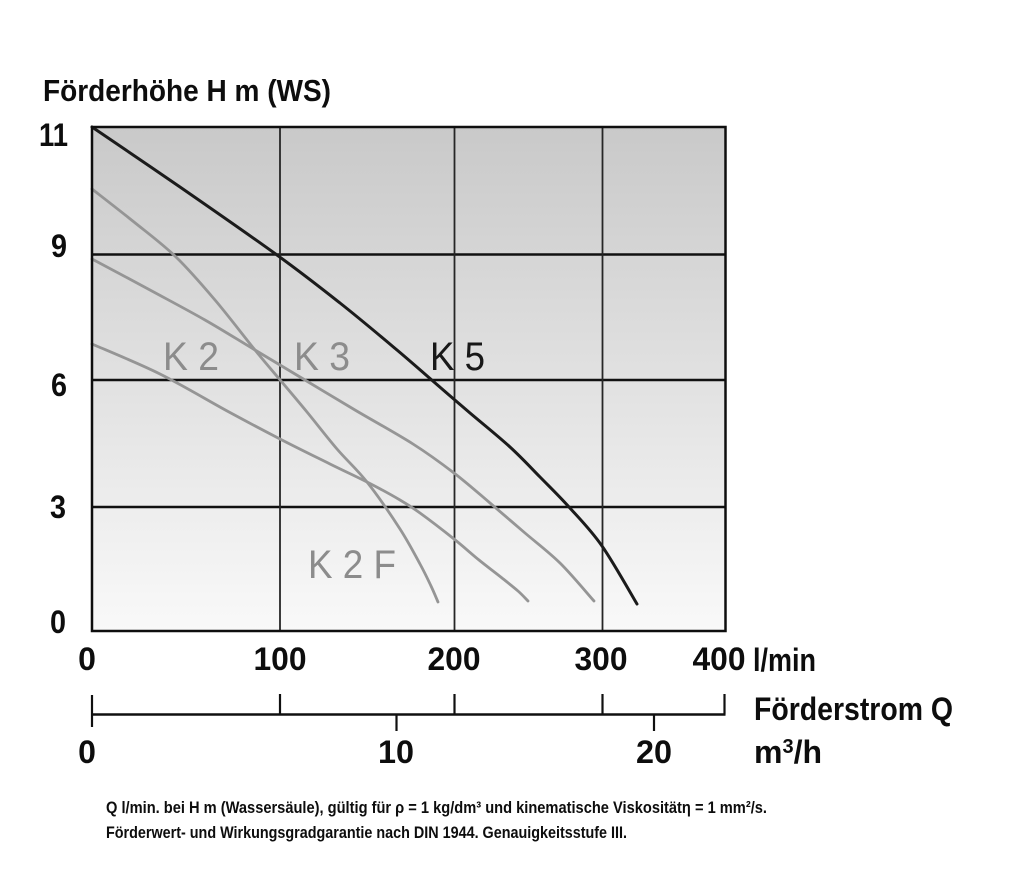 The width and height of the screenshot is (1012, 879). Describe the element at coordinates (396, 752) in the screenshot. I see `svg-text: 10` at that location.